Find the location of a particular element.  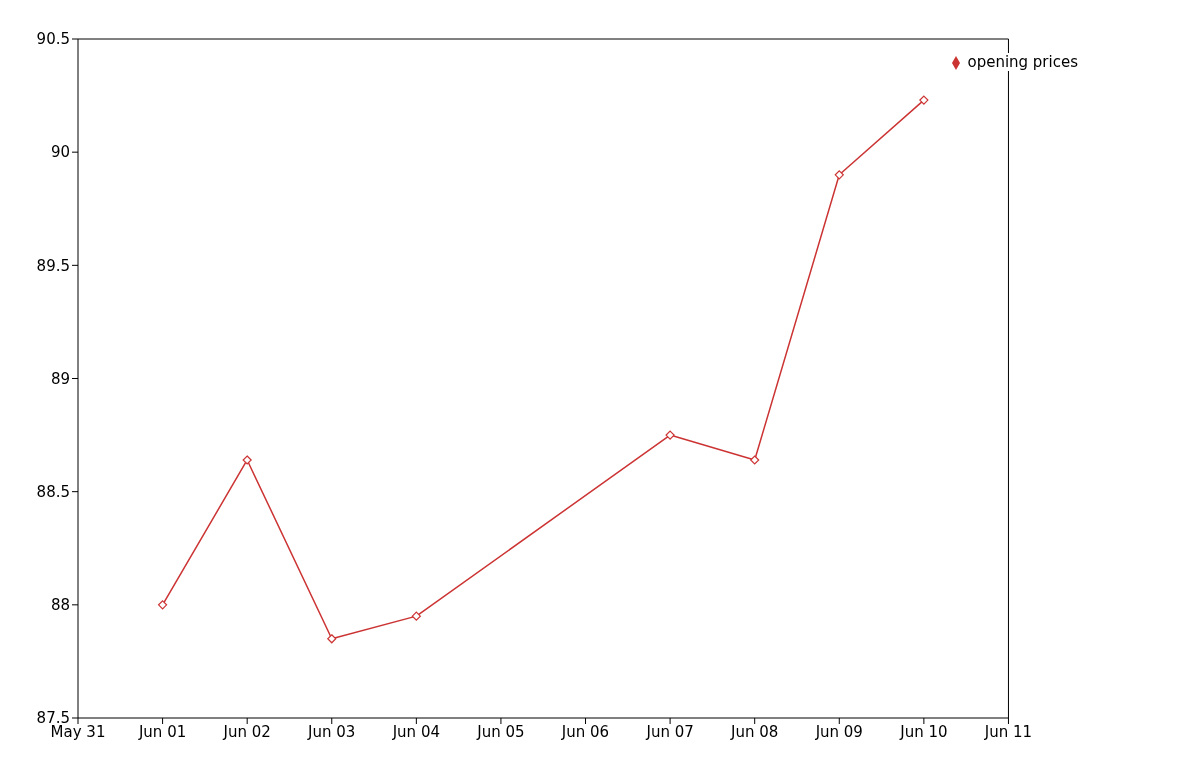

x-tick-label: Jun 05 is located at coordinates (500, 731).